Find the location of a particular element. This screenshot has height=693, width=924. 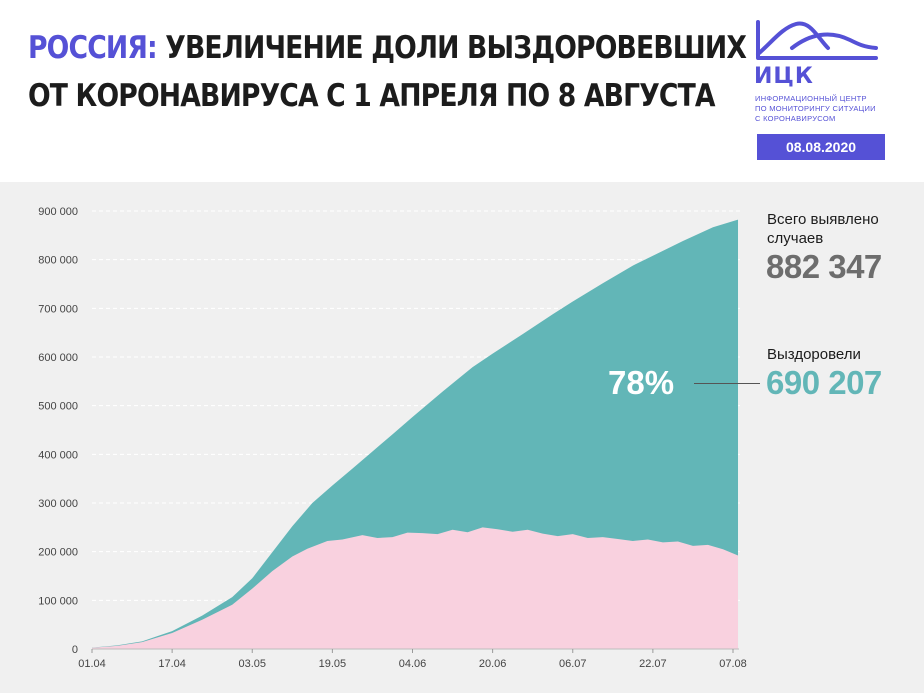

x-tick-label: 07.08 is located at coordinates (733, 664).